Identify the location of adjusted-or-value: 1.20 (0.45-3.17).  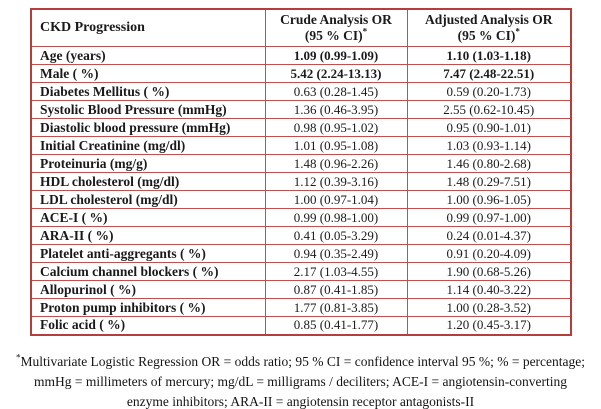
(489, 325).